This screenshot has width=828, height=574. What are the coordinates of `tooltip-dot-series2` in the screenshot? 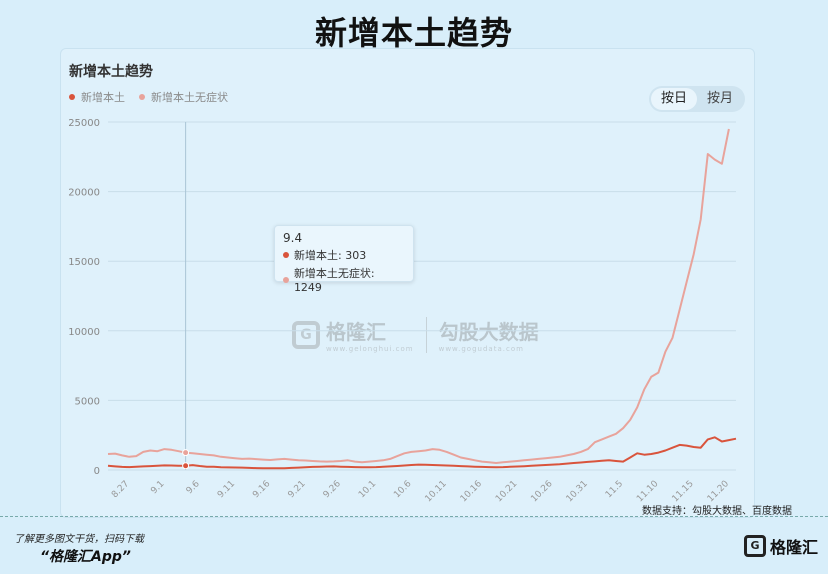 It's located at (286, 279).